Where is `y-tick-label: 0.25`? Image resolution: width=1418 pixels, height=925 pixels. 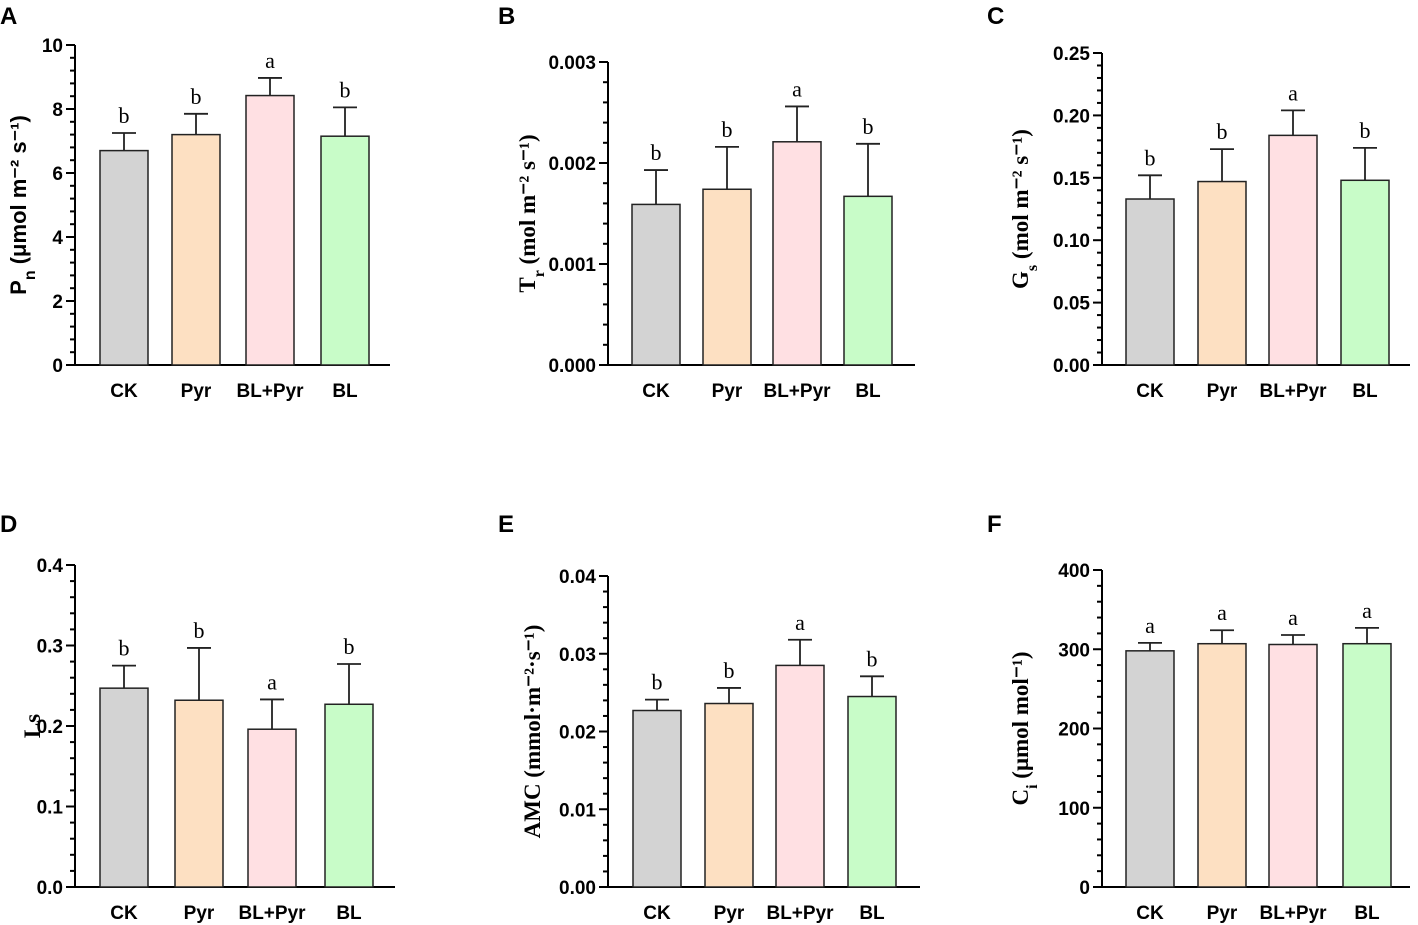
y-tick-label: 0.25 is located at coordinates (1071, 54).